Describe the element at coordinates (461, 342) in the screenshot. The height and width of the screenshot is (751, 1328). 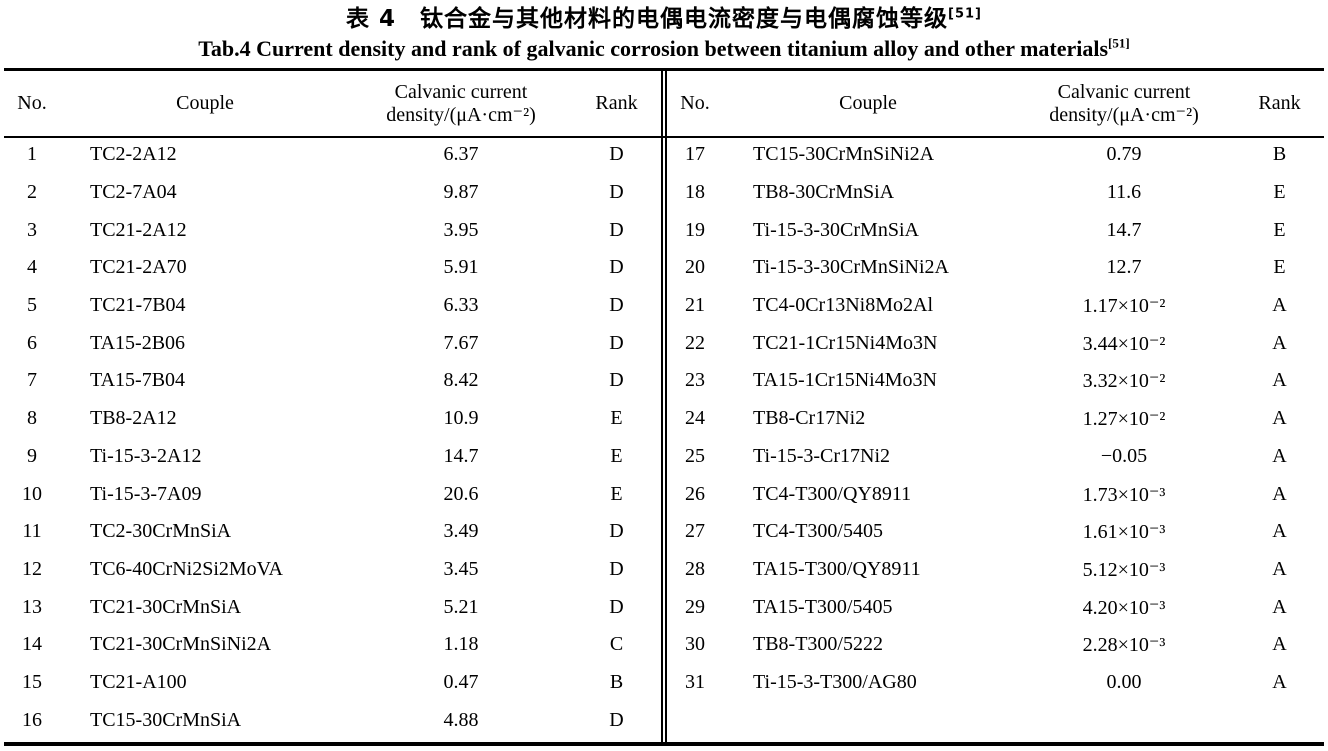
I see `cell-density: 7.67` at that location.